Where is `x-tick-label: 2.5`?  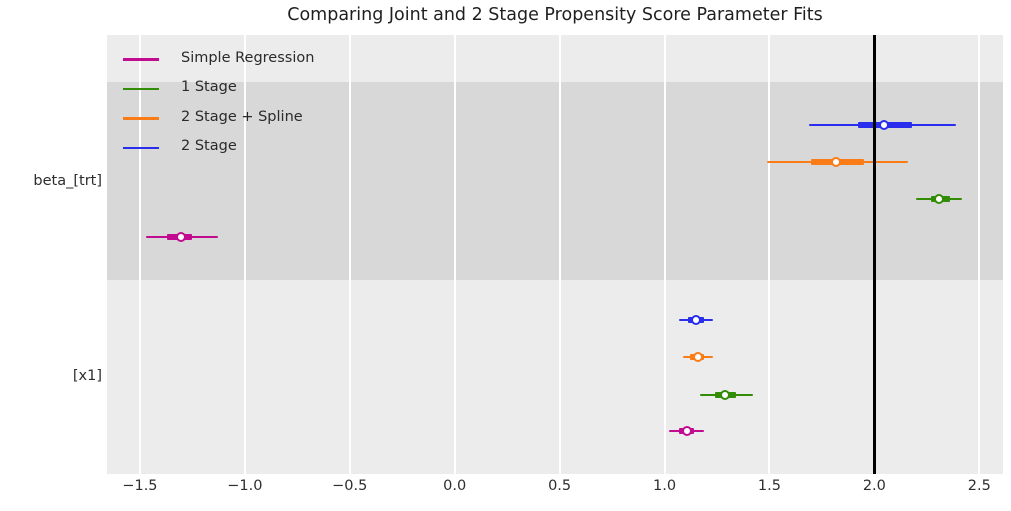
x-tick-label: 2.5 is located at coordinates (979, 486).